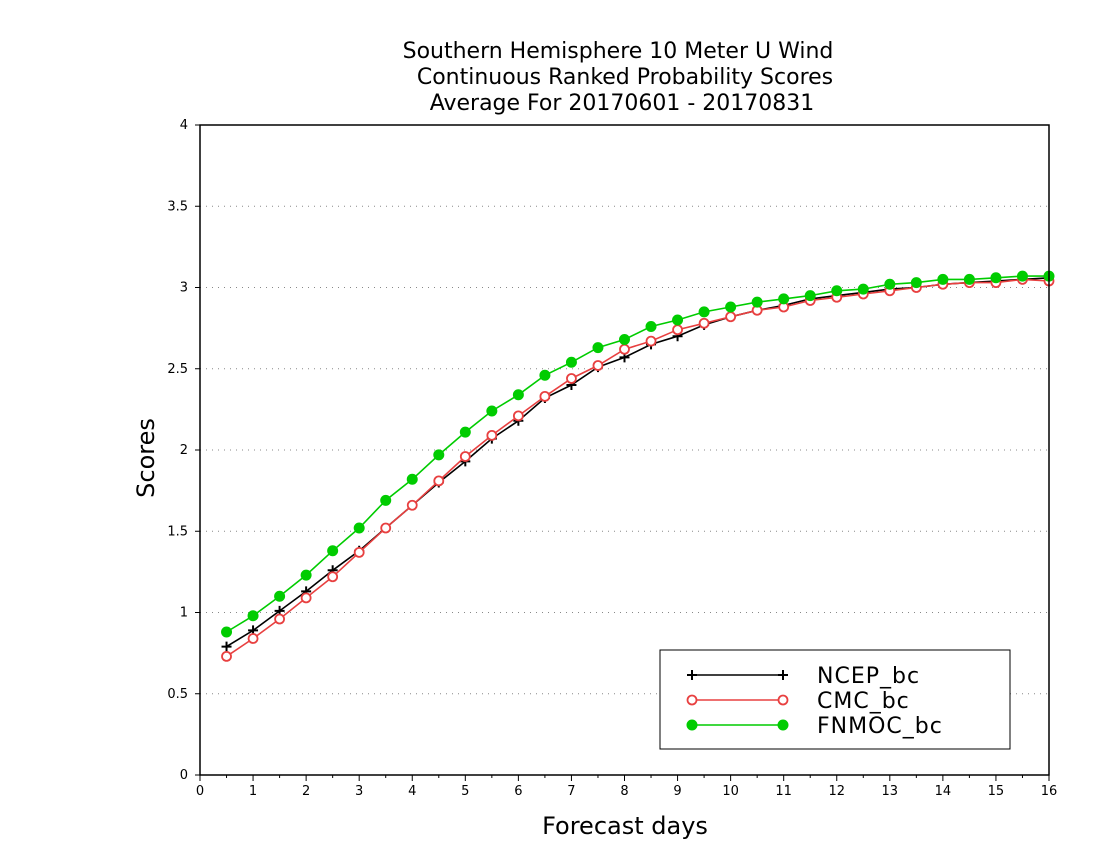  Describe the element at coordinates (618, 51) in the screenshot. I see `chart-title-line-1: Southern Hemisphere 10 Meter U Wind` at that location.